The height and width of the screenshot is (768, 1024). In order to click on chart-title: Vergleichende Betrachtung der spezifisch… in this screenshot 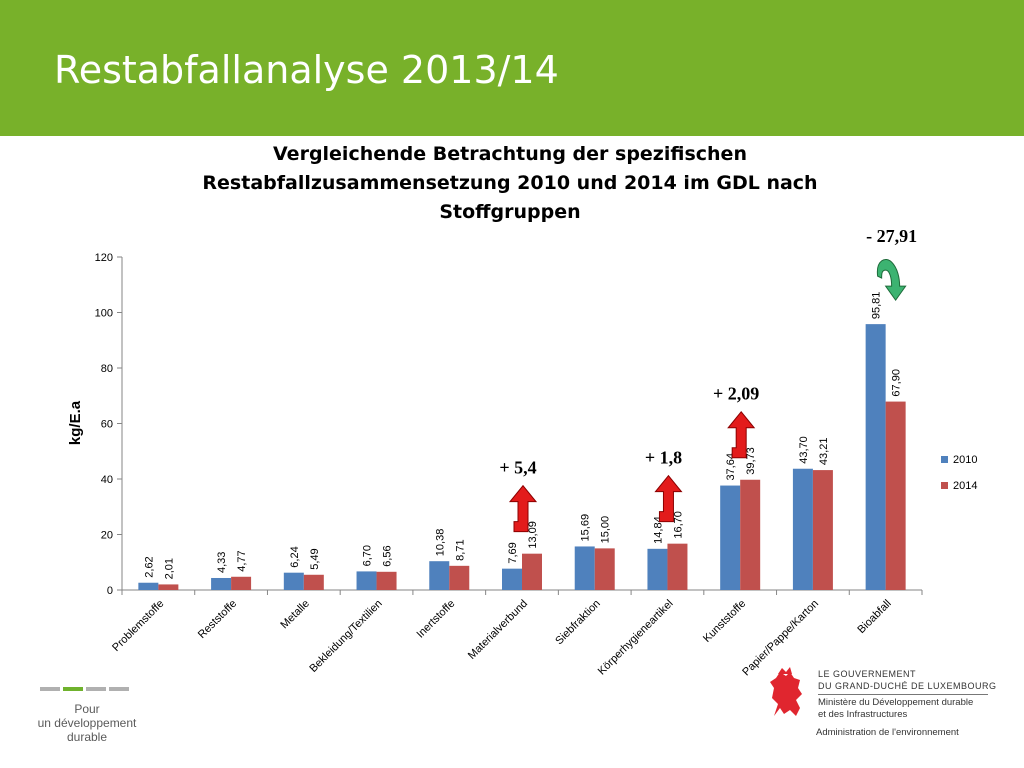, I will do `click(510, 183)`.